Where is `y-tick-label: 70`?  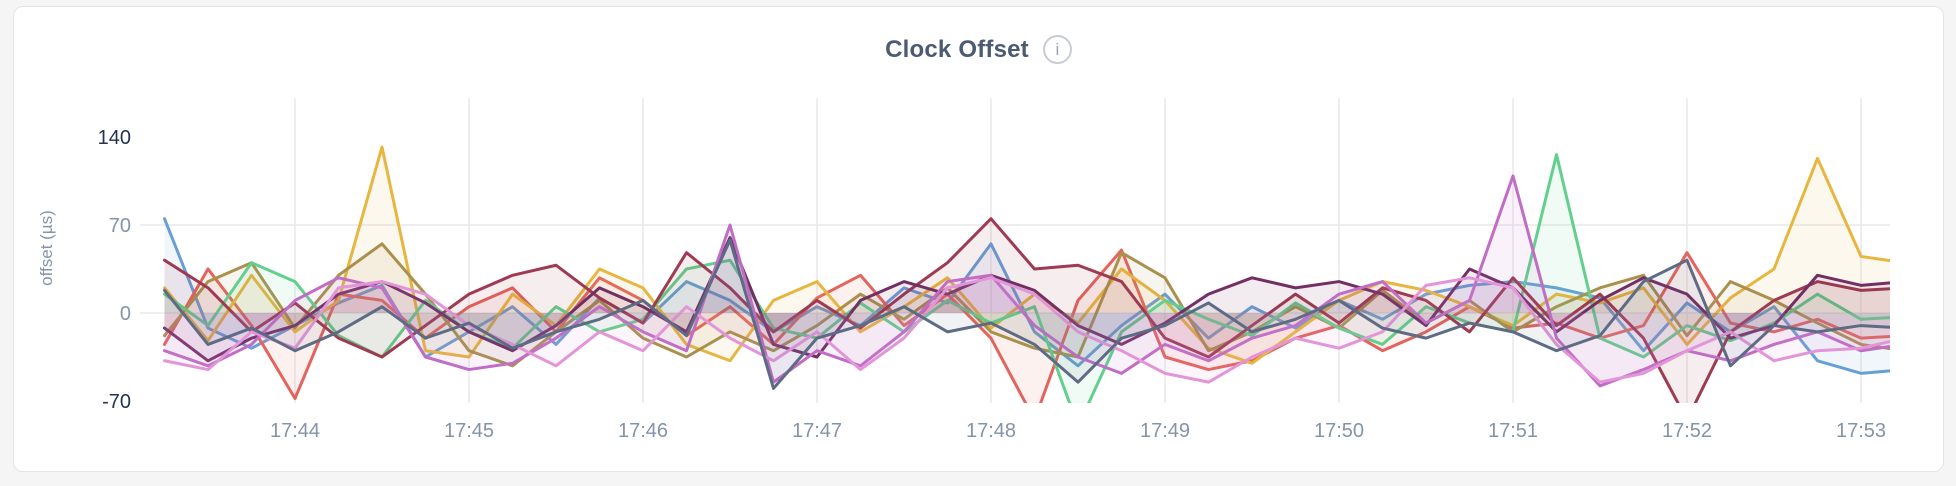
y-tick-label: 70 is located at coordinates (120, 226).